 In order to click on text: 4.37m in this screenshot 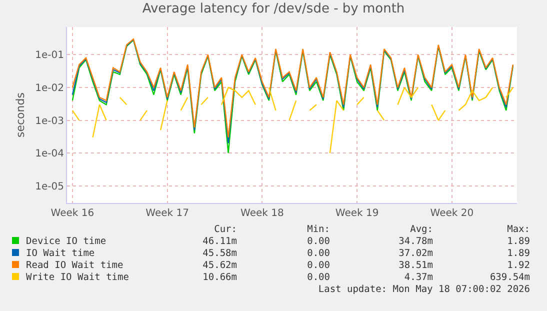, I will do `click(418, 278)`.